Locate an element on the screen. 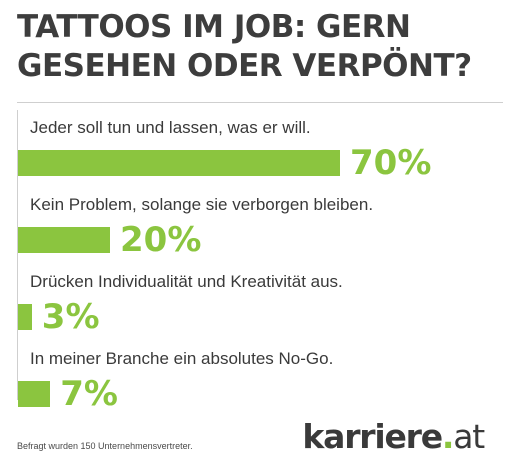 The image size is (512, 461). logo-name: karriere is located at coordinates (372, 436).